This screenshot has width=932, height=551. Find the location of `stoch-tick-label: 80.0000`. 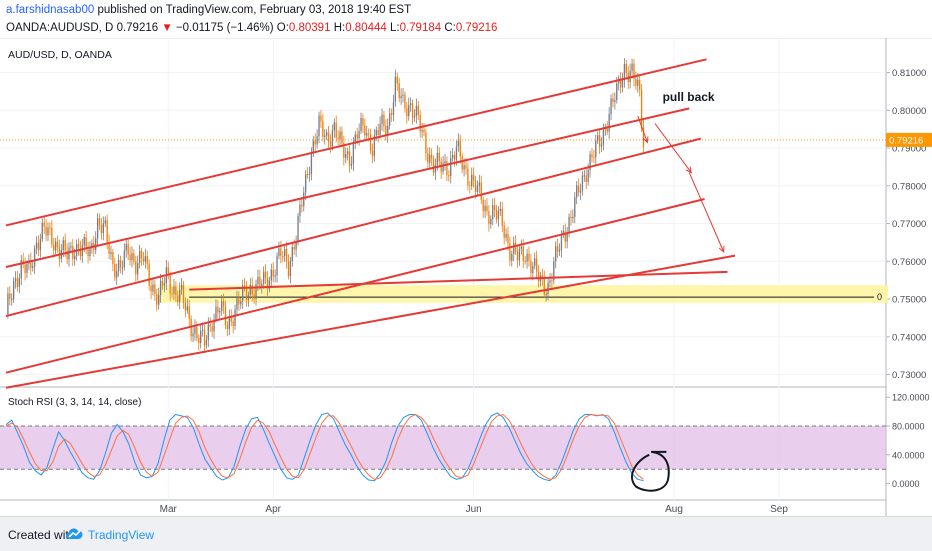

stoch-tick-label: 80.0000 is located at coordinates (908, 427).